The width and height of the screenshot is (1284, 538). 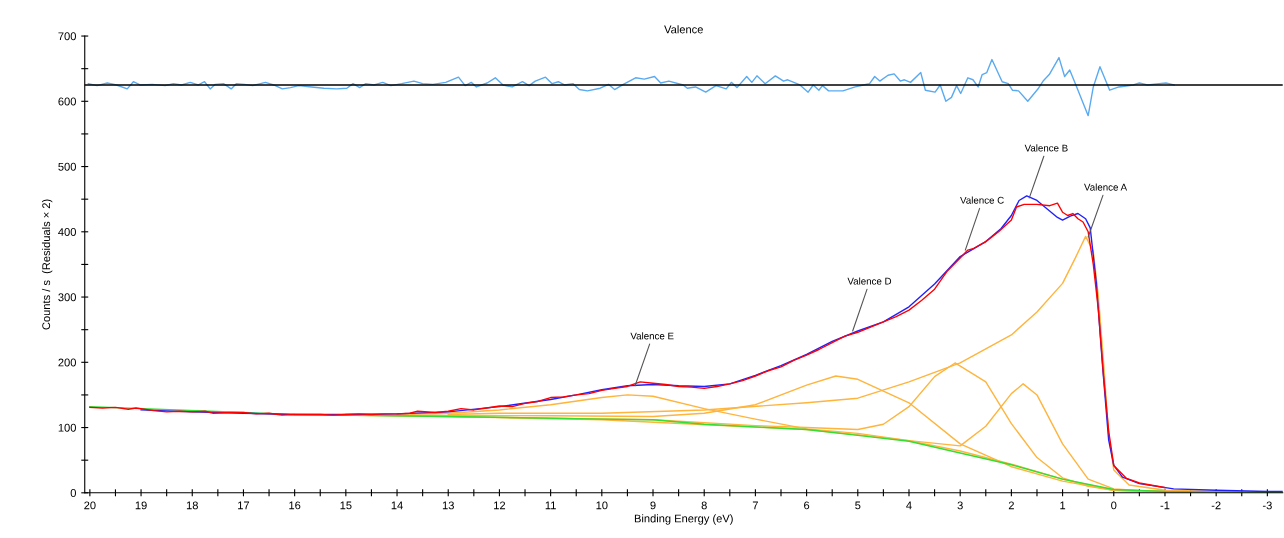 What do you see at coordinates (500, 505) in the screenshot?
I see `x-tick-label: 12` at bounding box center [500, 505].